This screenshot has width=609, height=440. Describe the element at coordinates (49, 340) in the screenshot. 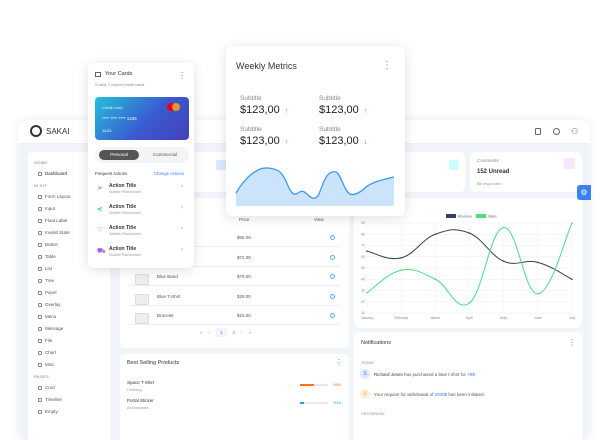

I see `sidebar-item-label: File` at that location.